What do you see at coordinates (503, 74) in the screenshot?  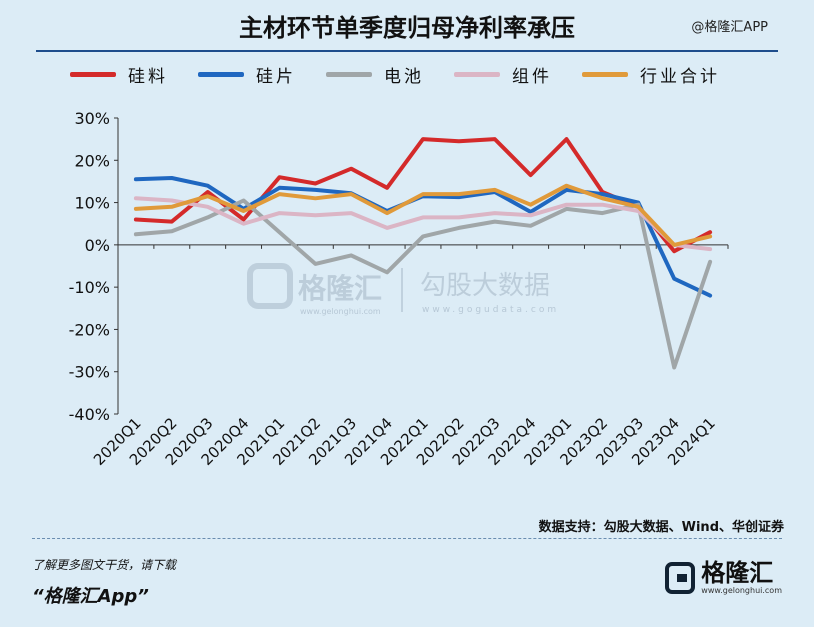 I see `legend-item: 组件` at bounding box center [503, 74].